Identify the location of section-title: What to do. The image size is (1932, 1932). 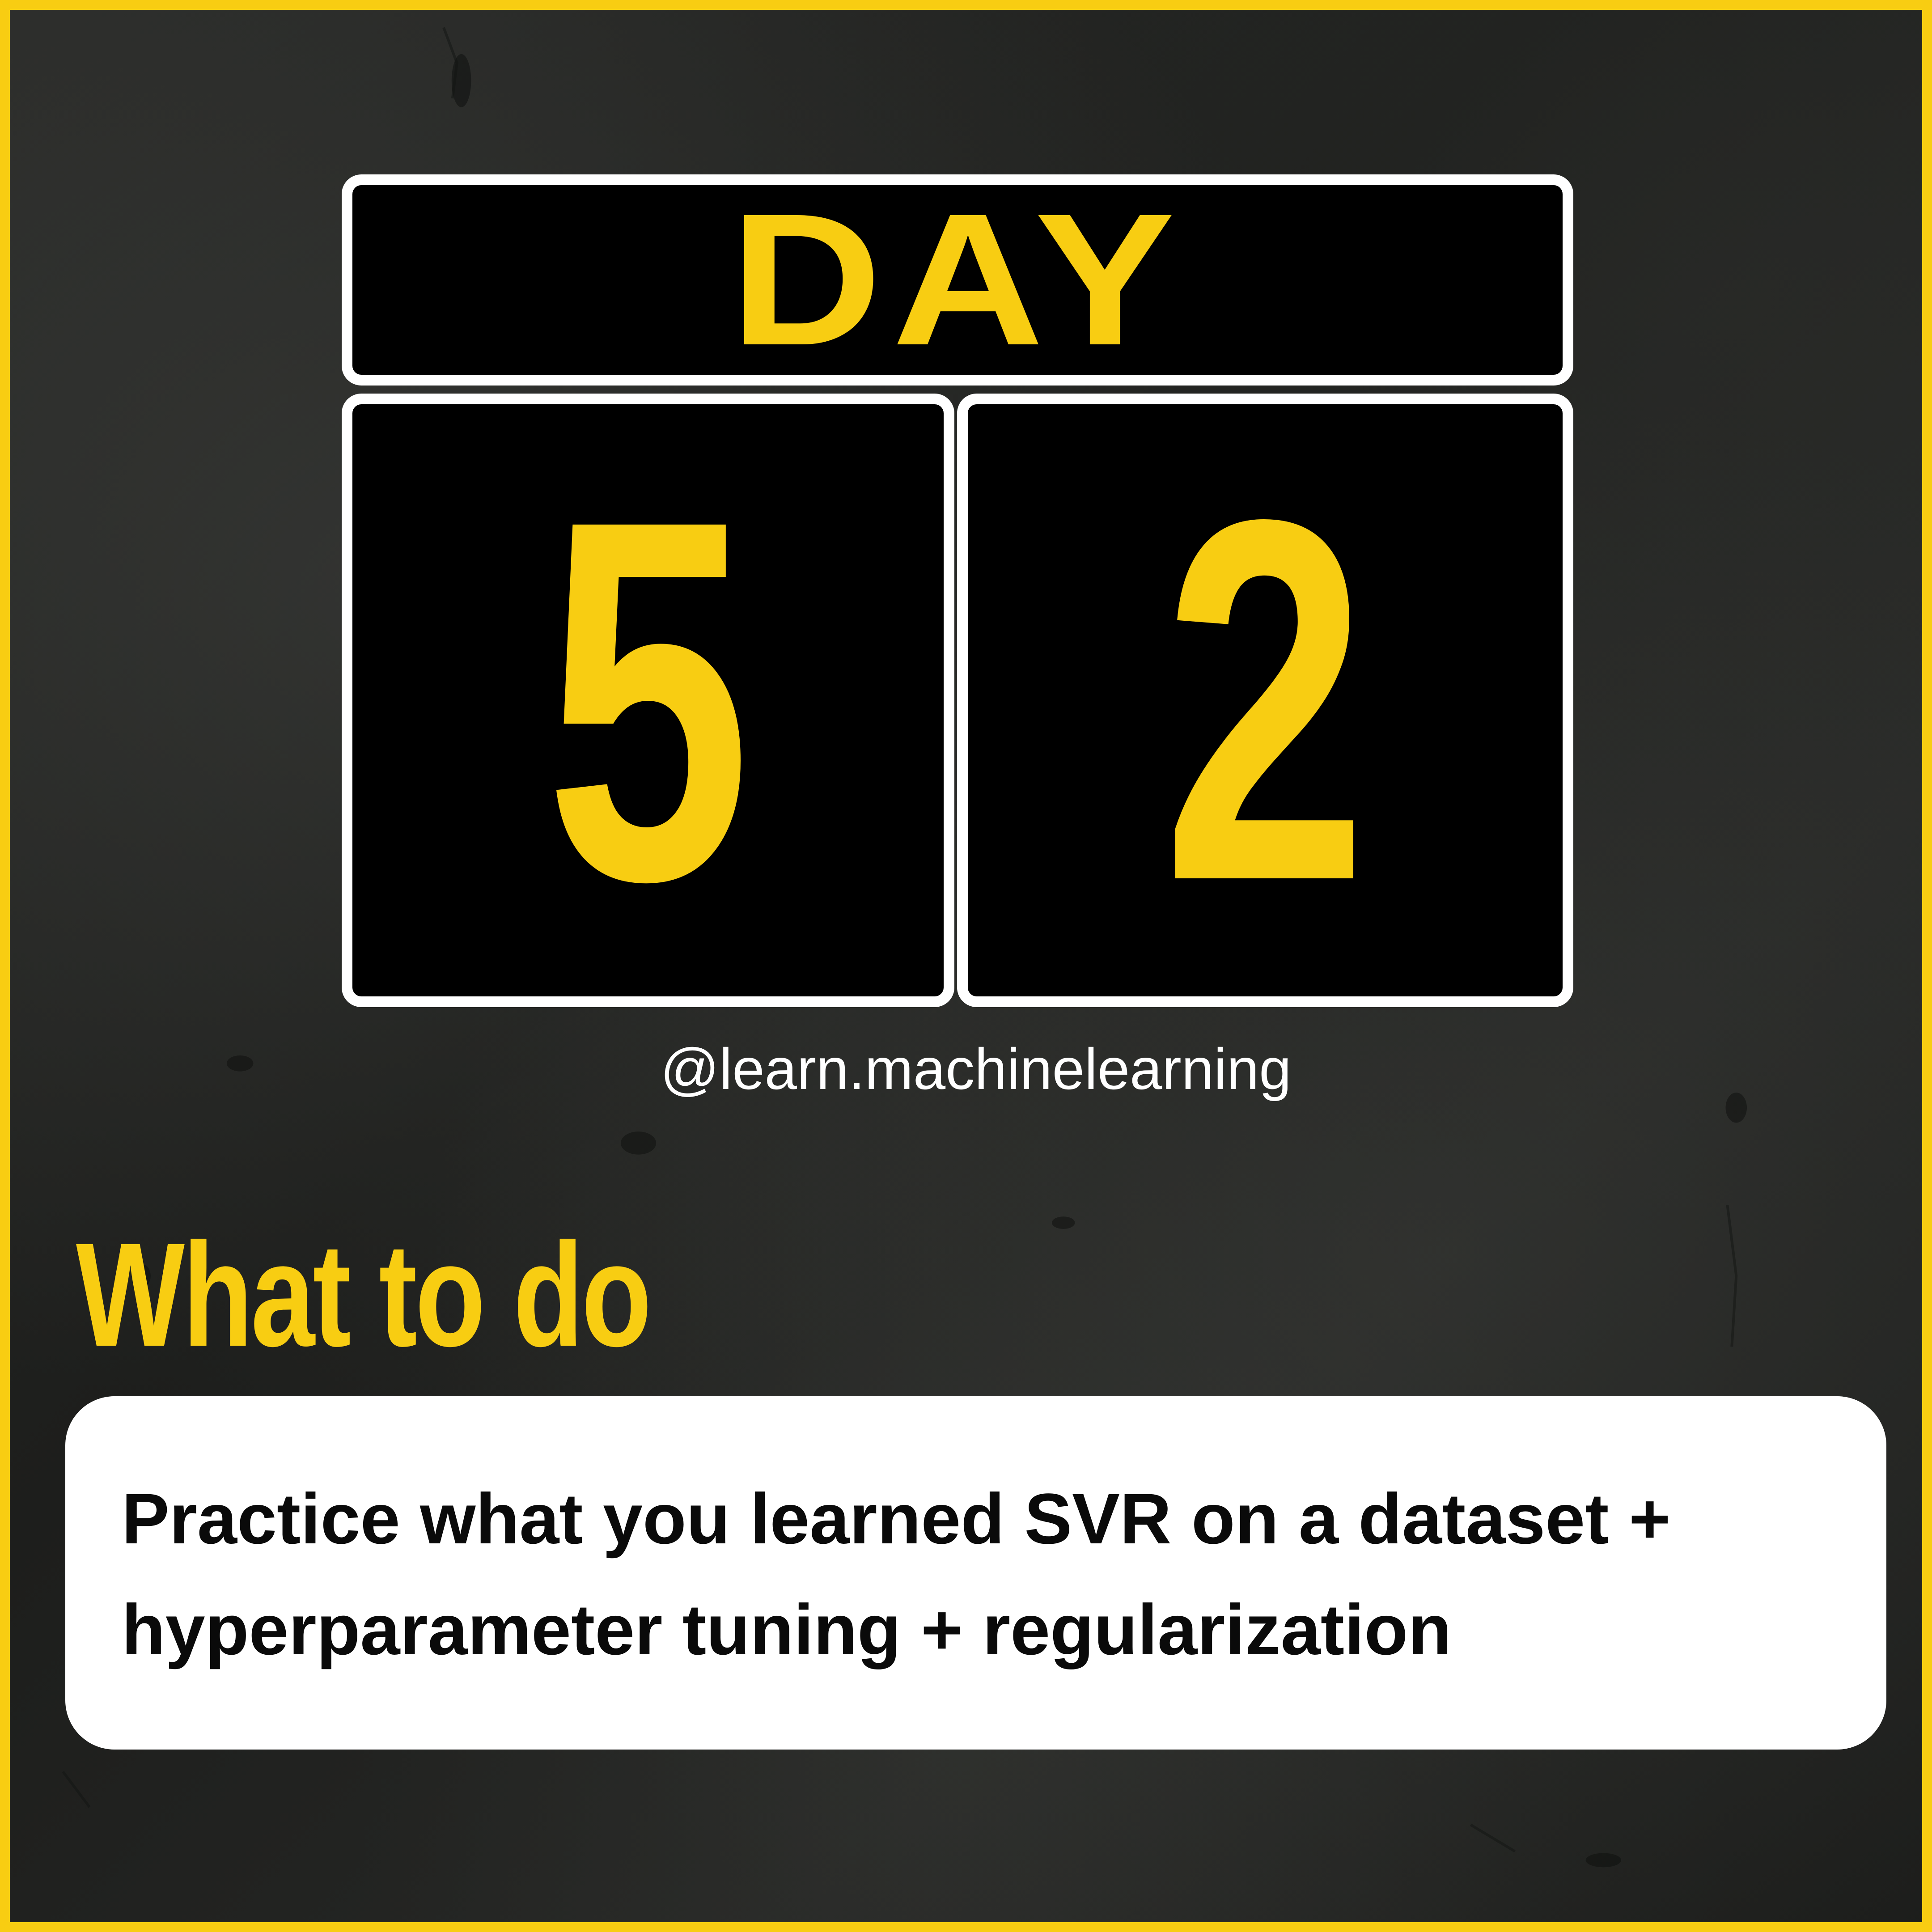
(364, 1294).